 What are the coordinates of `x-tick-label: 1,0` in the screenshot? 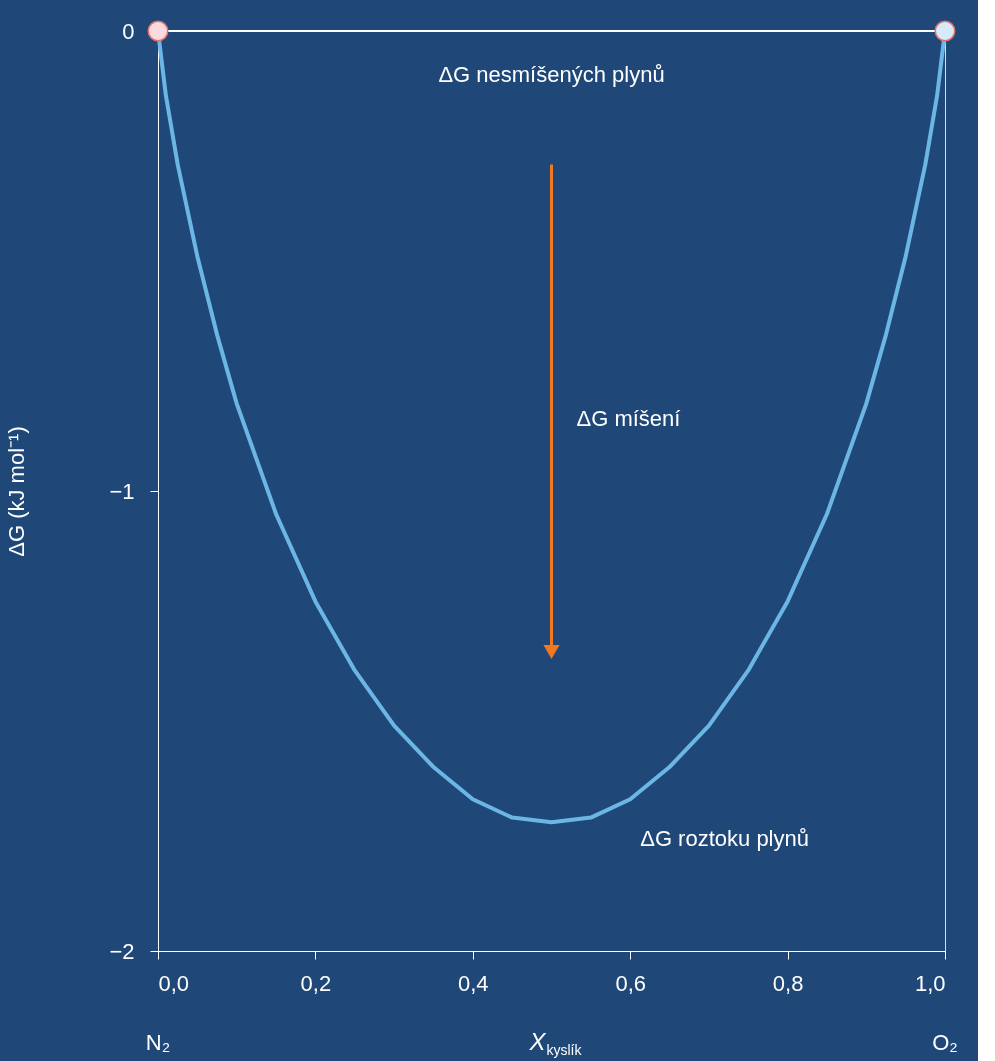 It's located at (930, 983).